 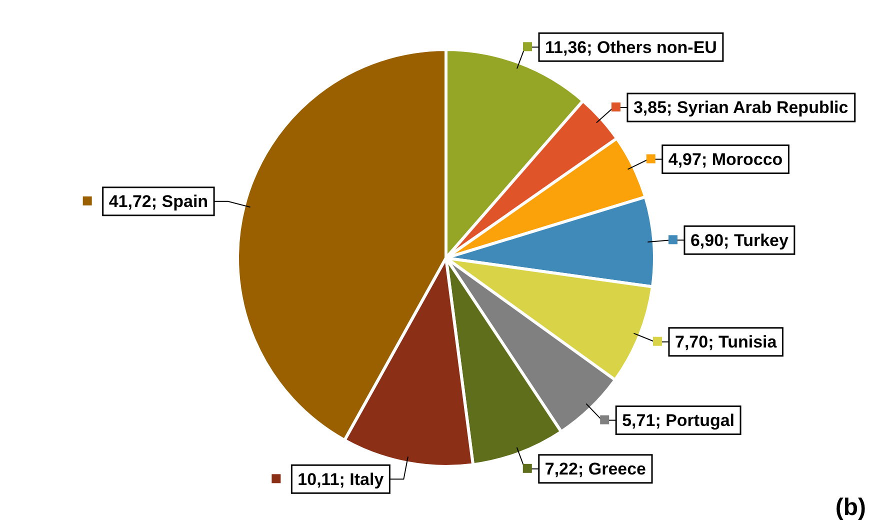 I want to click on legend-label: 11,36; Others non-EU, so click(x=631, y=47).